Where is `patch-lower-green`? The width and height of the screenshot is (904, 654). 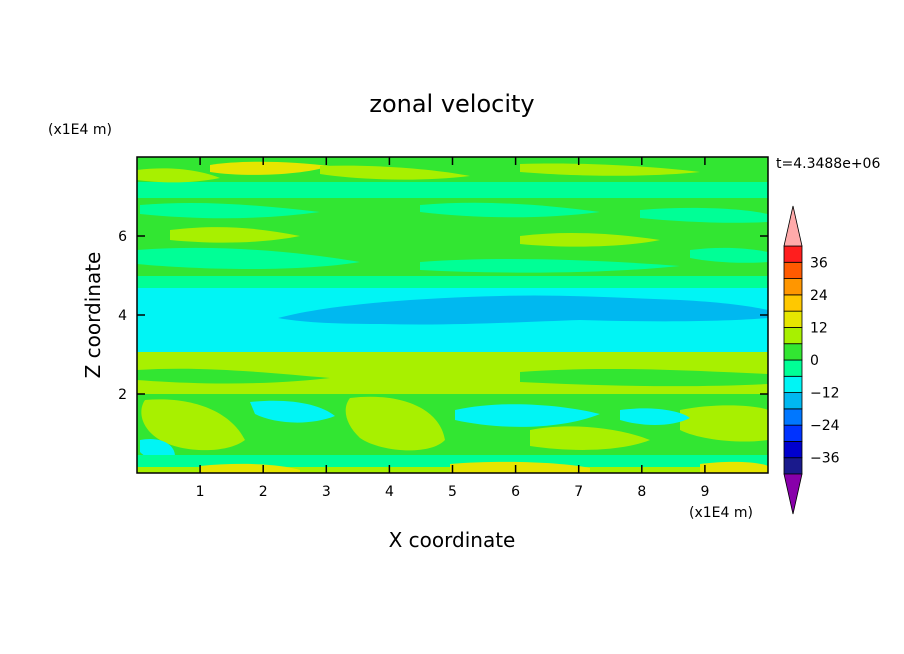 patch-lower-green is located at coordinates (452, 377).